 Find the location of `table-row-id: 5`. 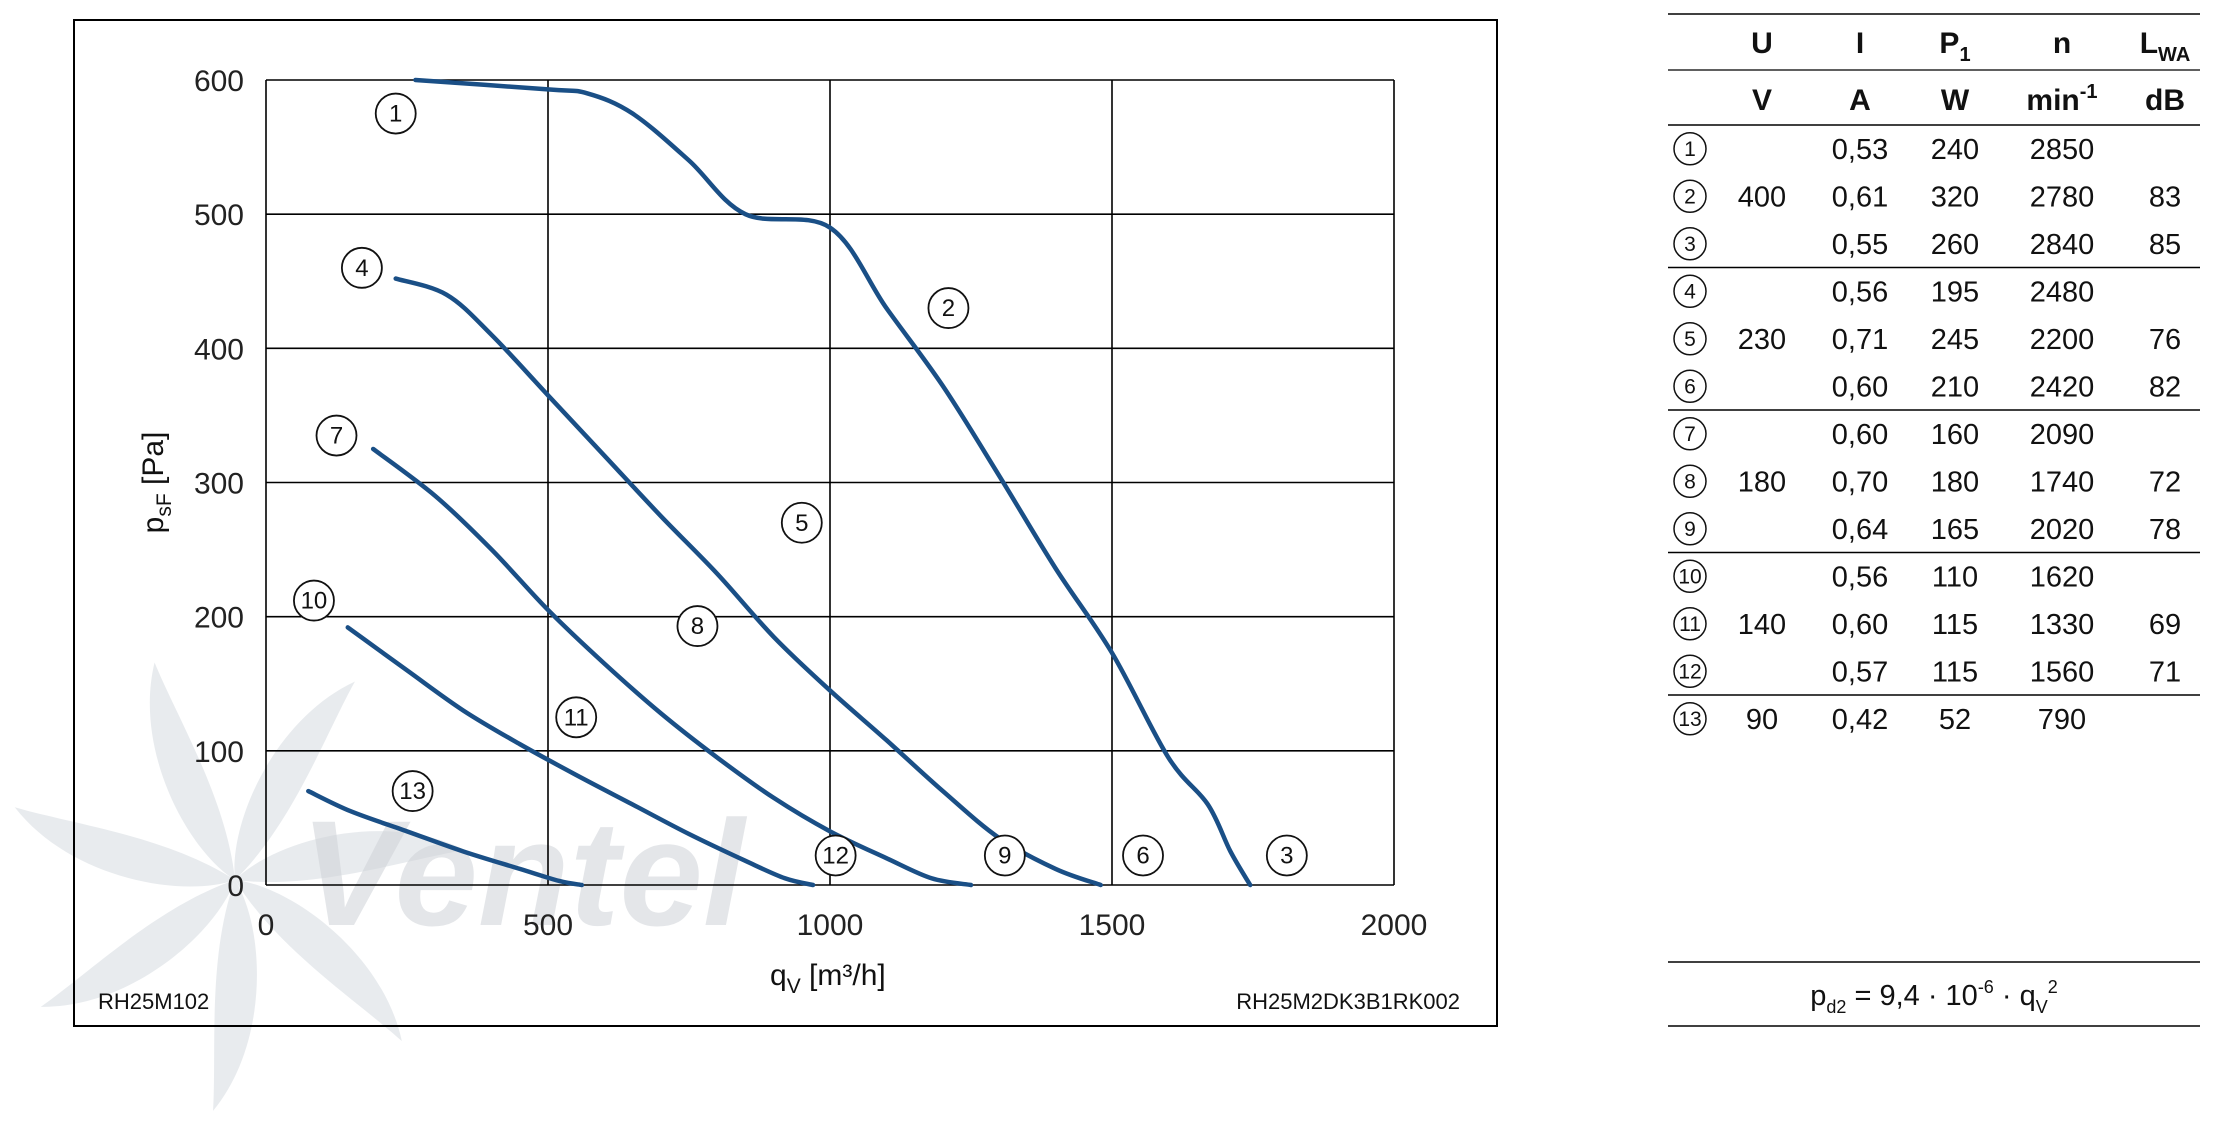

table-row-id: 5 is located at coordinates (1690, 339).